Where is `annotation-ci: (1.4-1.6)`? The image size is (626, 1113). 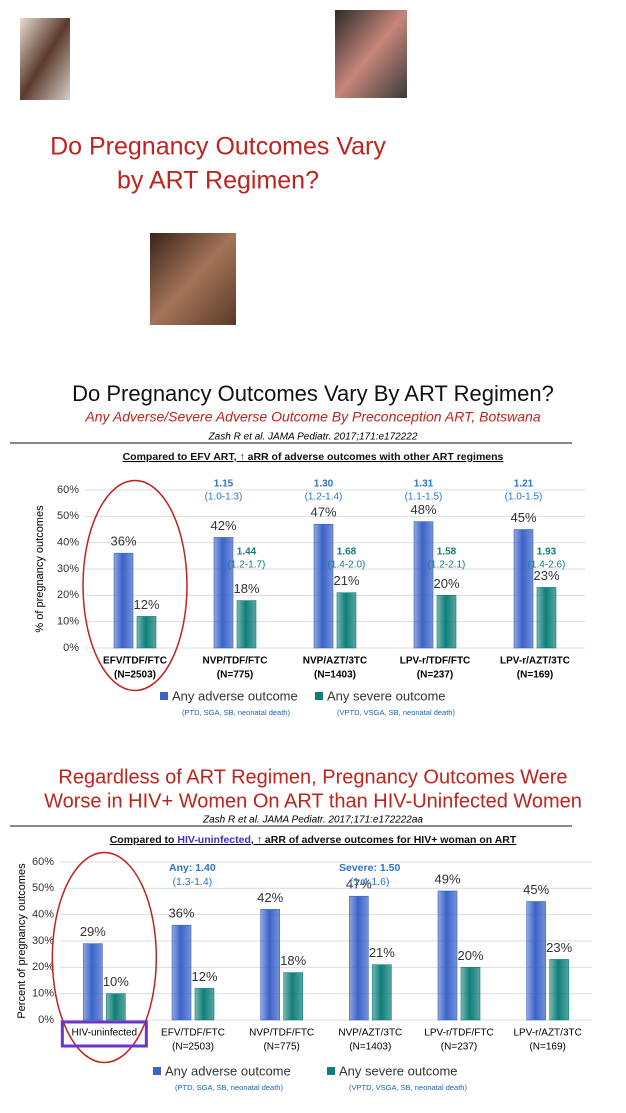
annotation-ci: (1.4-1.6) is located at coordinates (370, 882).